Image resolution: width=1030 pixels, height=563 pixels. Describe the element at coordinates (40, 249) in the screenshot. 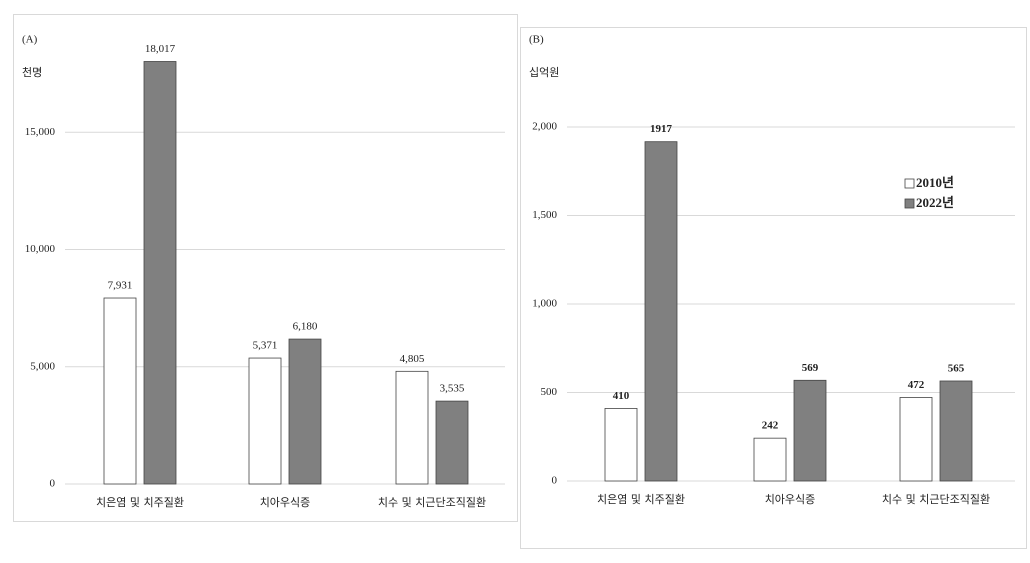

I see `y-tick-label: 10,000` at that location.